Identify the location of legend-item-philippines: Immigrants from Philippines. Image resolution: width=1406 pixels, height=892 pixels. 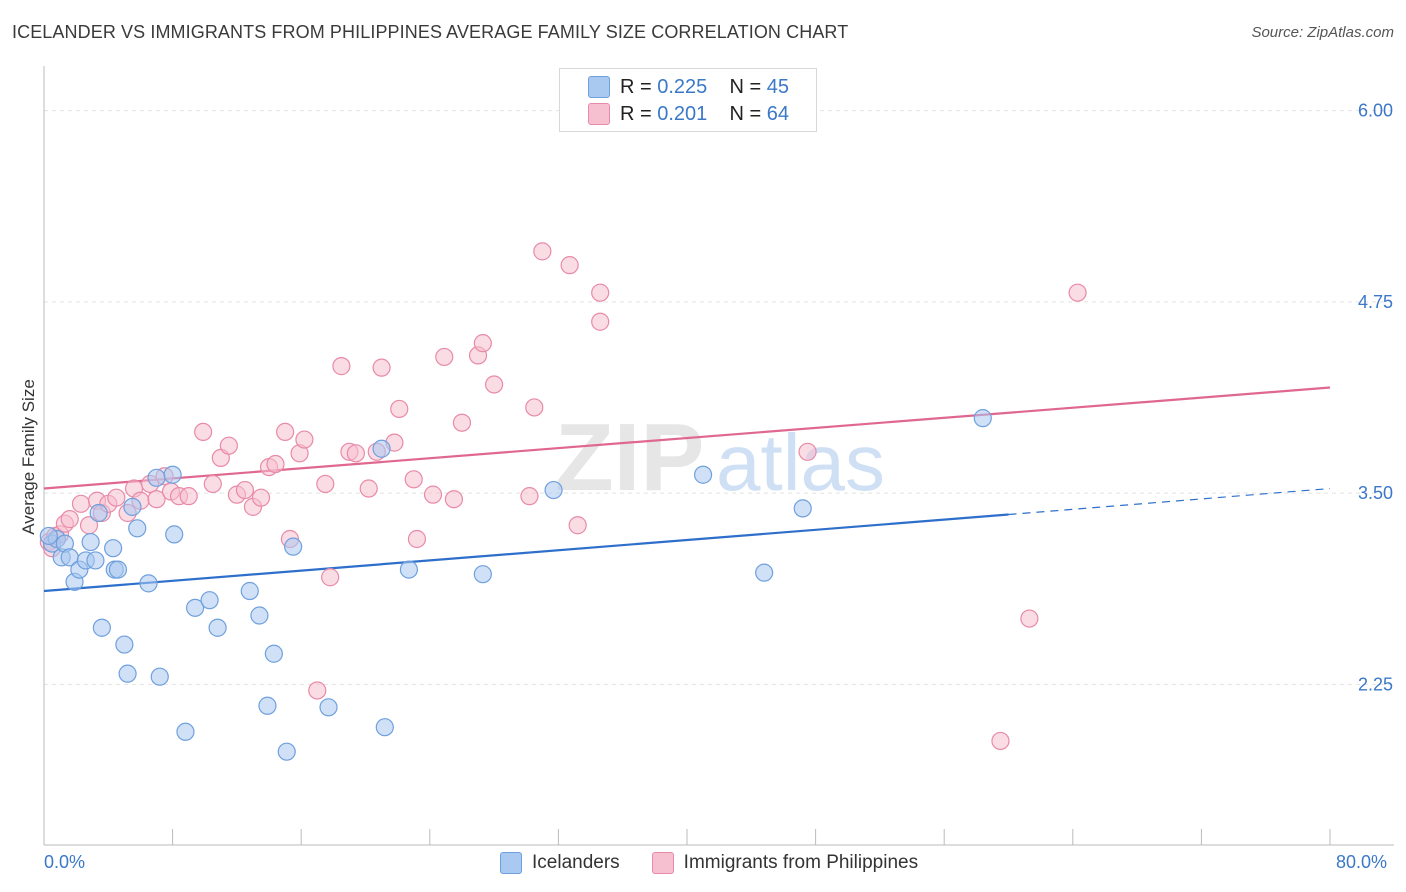
(785, 863).